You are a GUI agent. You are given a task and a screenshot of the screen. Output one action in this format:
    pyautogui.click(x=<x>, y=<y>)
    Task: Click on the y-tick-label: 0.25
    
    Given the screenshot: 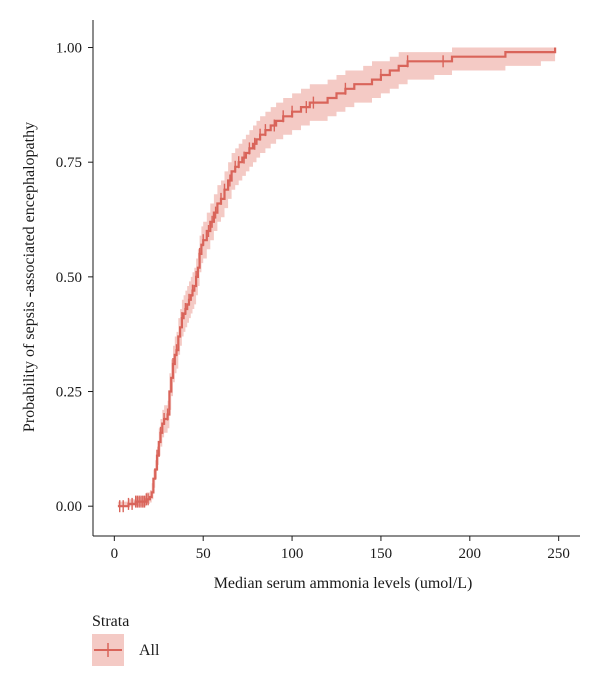 What is the action you would take?
    pyautogui.click(x=69, y=393)
    